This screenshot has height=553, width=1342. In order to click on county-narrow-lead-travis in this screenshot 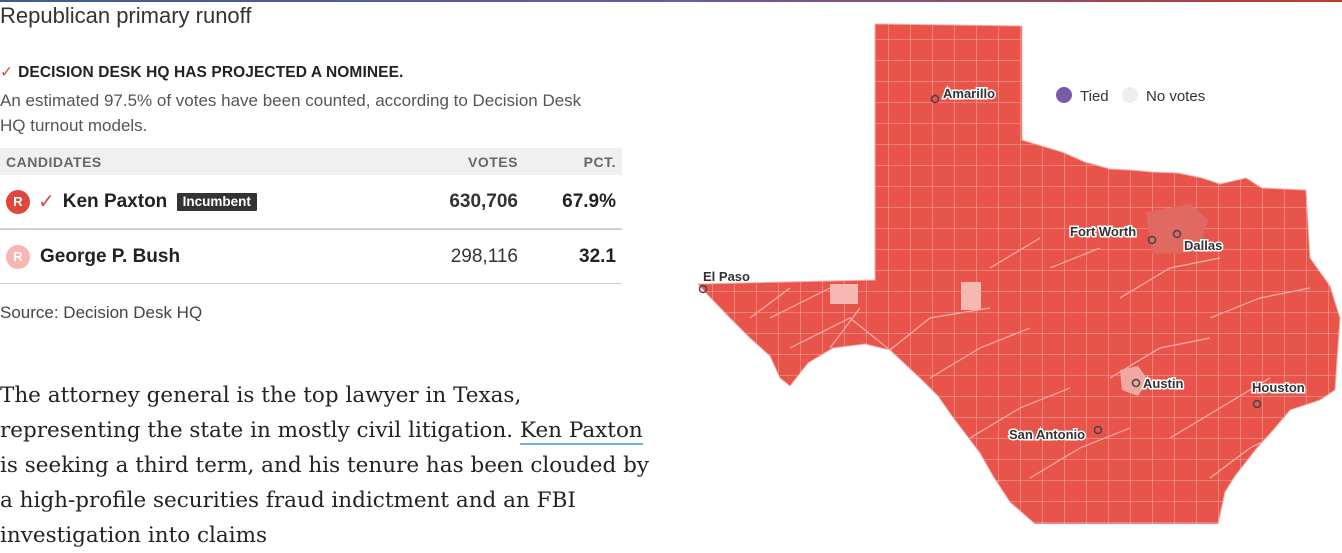, I will do `click(1134, 381)`.